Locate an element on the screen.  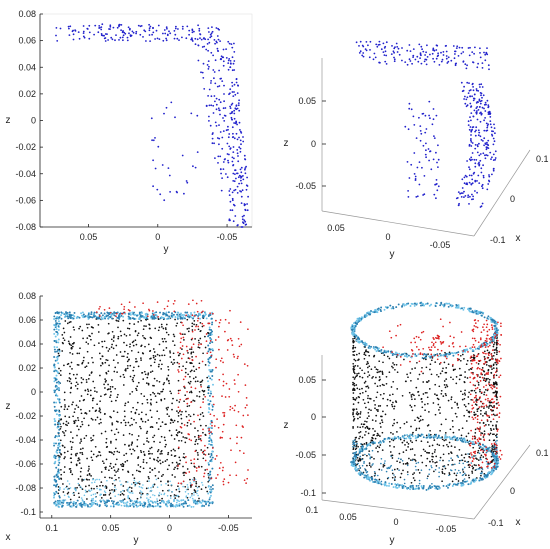
y-tick-label: 0 is located at coordinates (395, 522).